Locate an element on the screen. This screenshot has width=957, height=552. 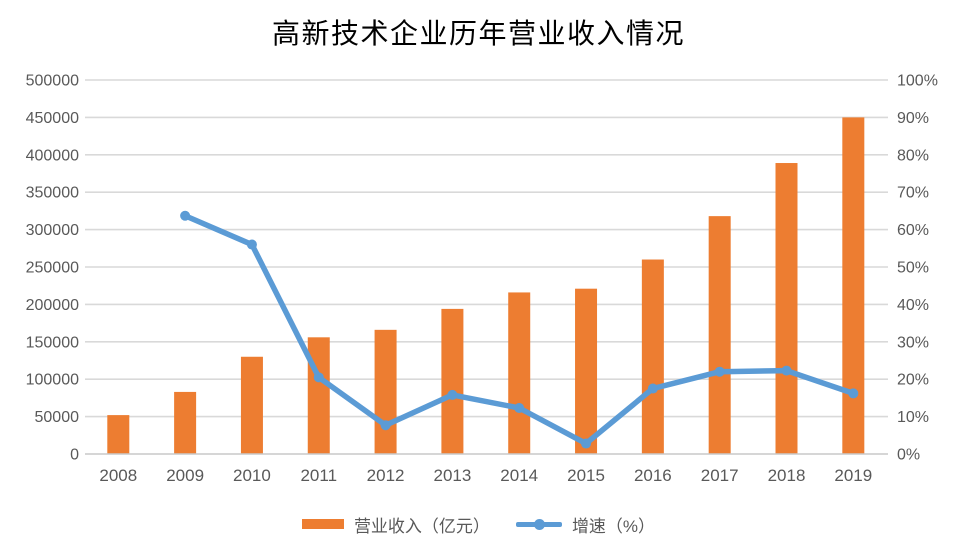
x-tick-label: 2012 is located at coordinates (386, 475).